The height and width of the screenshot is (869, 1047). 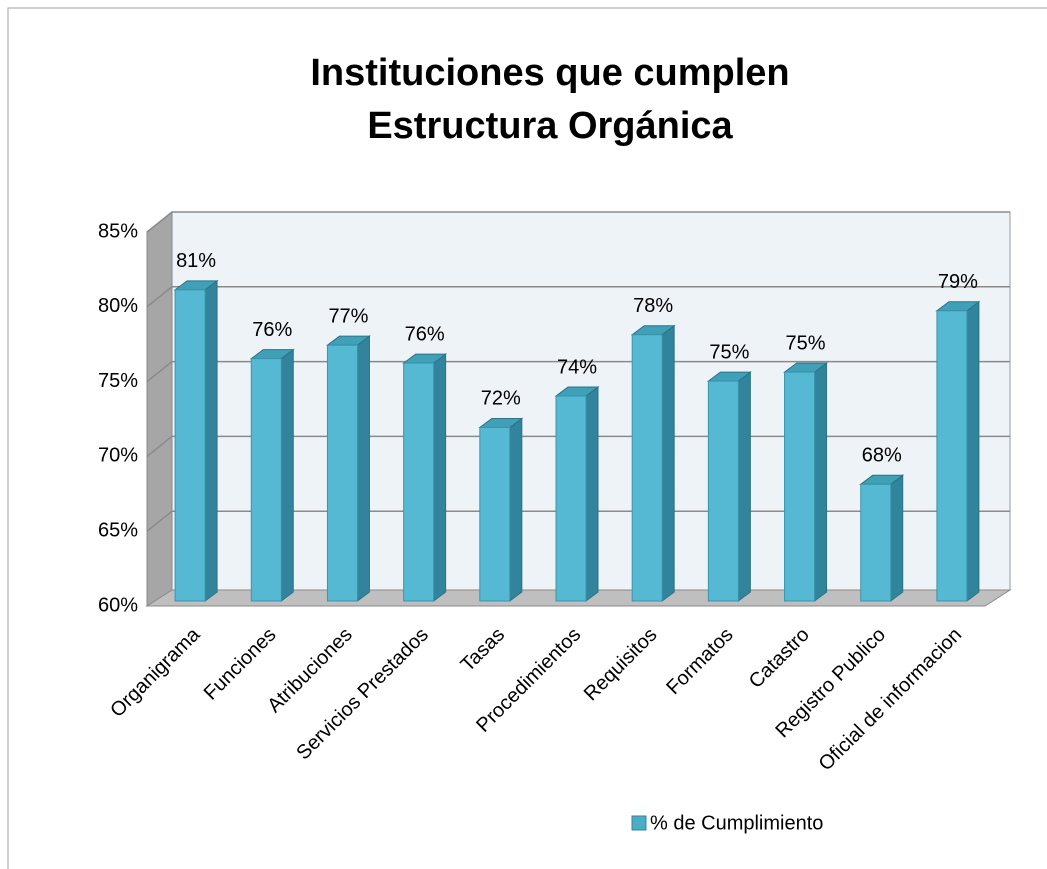 What do you see at coordinates (549, 73) in the screenshot?
I see `chart-title: Instituciones que cumplen` at bounding box center [549, 73].